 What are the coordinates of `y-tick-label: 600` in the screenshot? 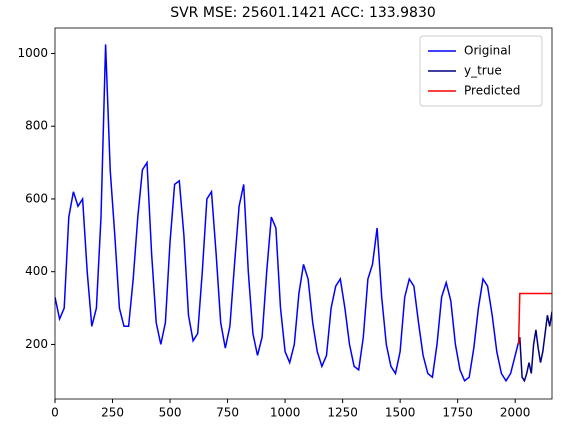 It's located at (36, 198).